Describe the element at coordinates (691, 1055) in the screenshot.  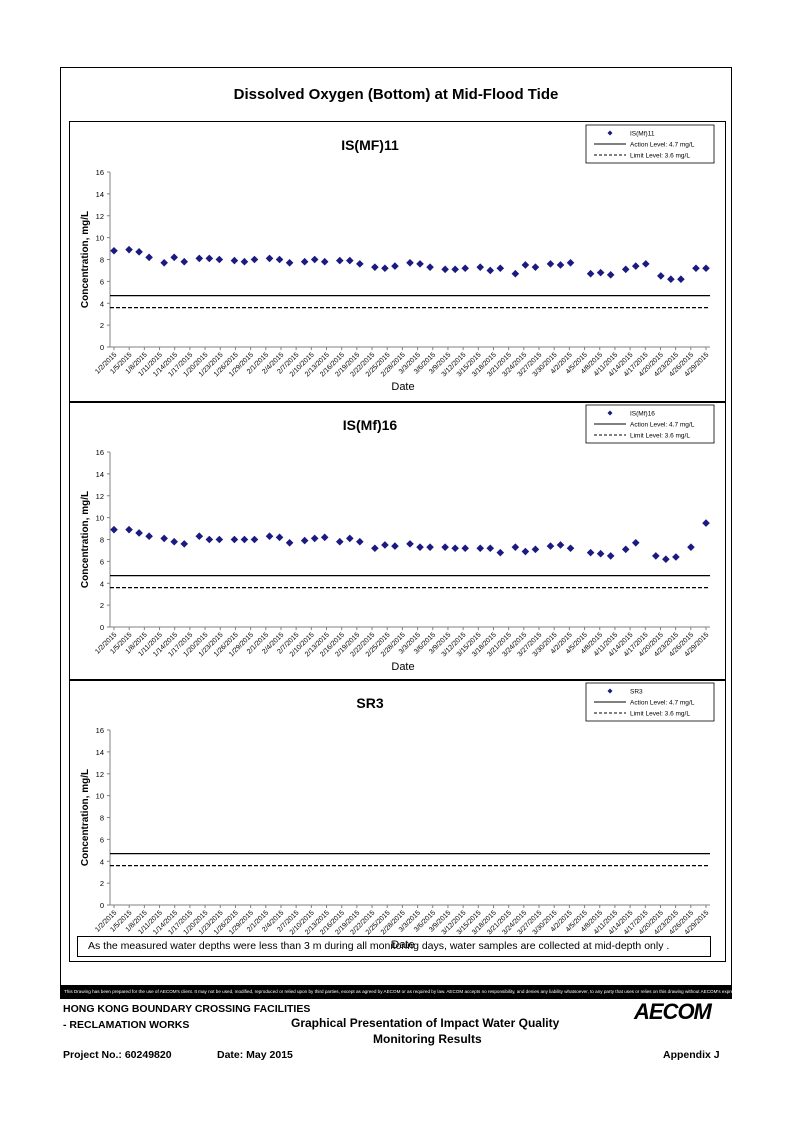
I see `appendix-label: Appendix J` at that location.